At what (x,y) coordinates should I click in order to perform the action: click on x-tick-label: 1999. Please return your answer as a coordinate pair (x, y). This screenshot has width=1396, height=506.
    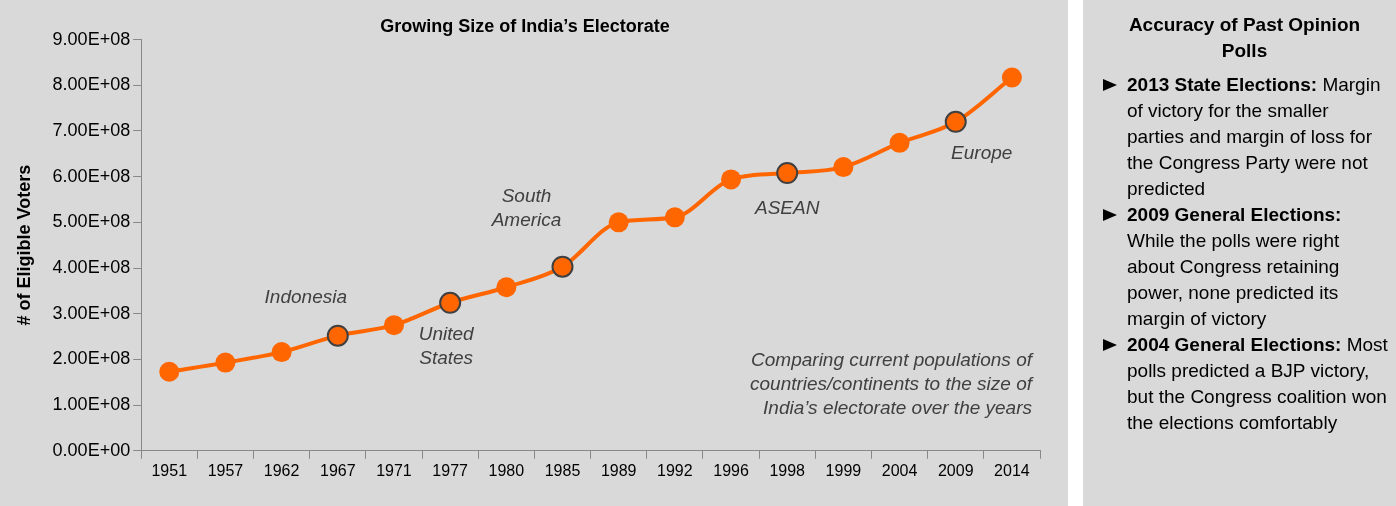
    Looking at the image, I should click on (843, 470).